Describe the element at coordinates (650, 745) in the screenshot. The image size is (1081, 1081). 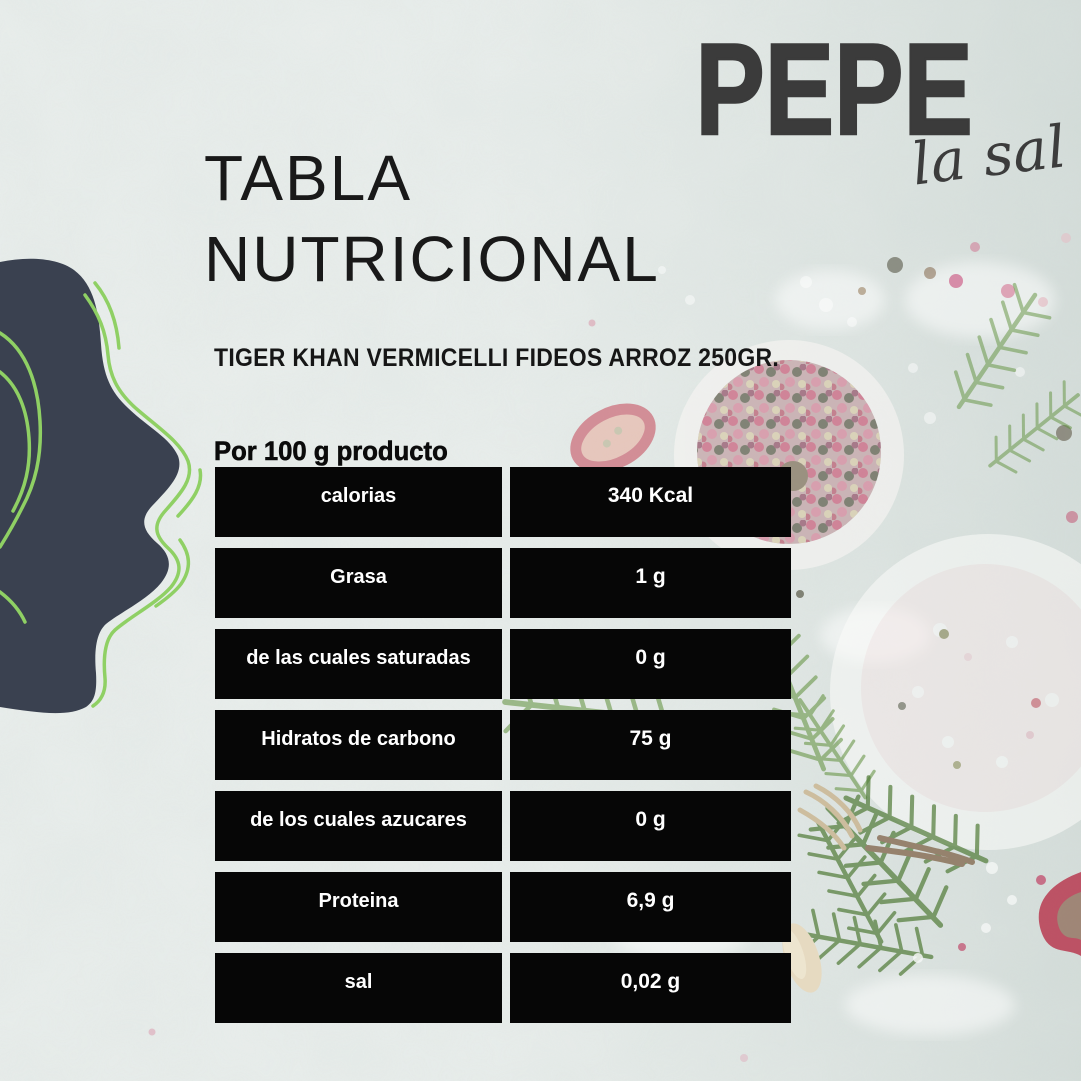
I see `nutrient-value-cell: 75 g` at that location.